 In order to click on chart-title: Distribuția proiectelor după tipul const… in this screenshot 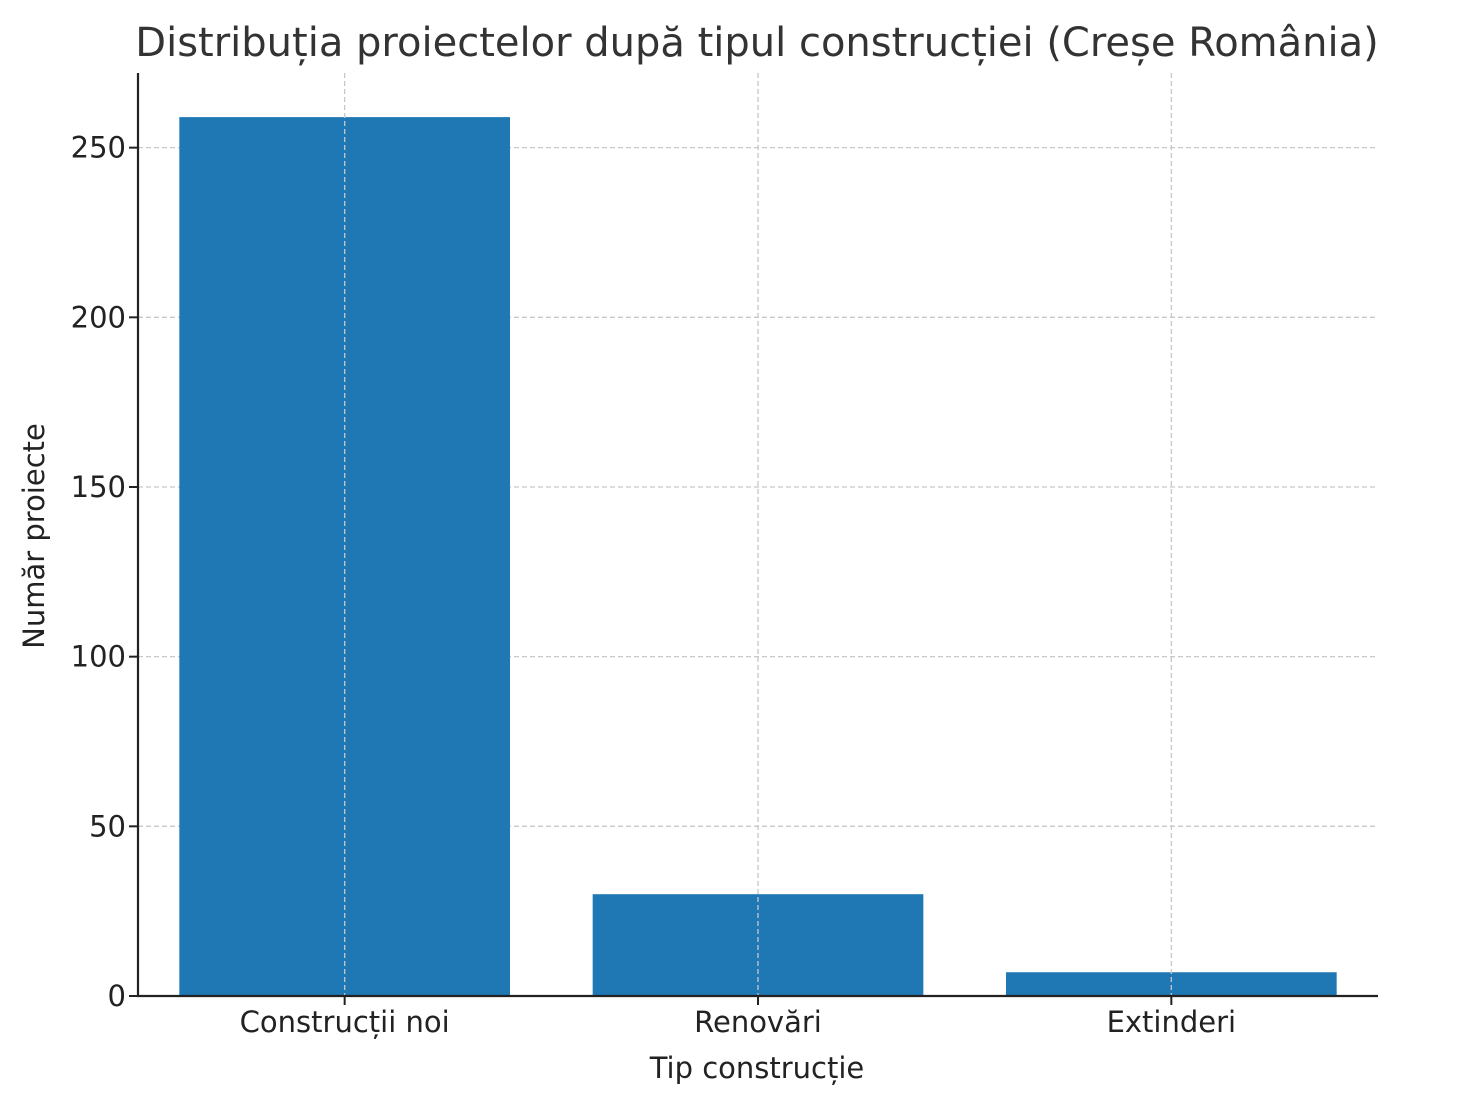, I will do `click(756, 43)`.